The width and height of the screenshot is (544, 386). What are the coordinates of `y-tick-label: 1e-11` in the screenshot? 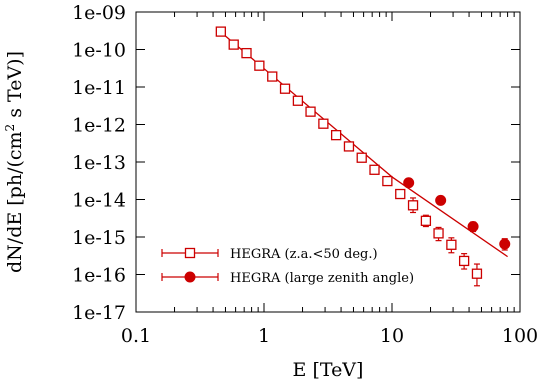 It's located at (99, 88).